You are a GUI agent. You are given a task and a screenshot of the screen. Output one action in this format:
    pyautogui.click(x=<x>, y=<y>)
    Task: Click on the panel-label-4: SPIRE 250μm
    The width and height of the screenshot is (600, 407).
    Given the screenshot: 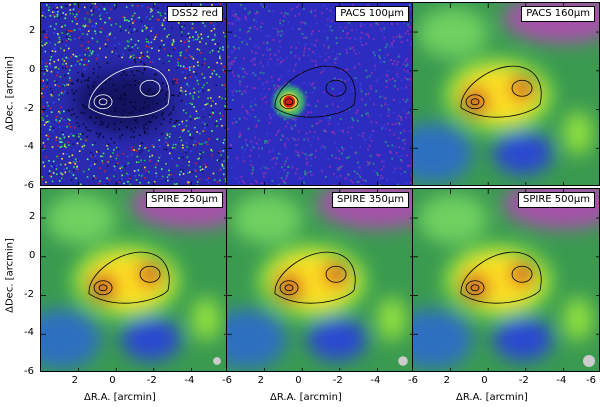 What is the action you would take?
    pyautogui.click(x=184, y=200)
    